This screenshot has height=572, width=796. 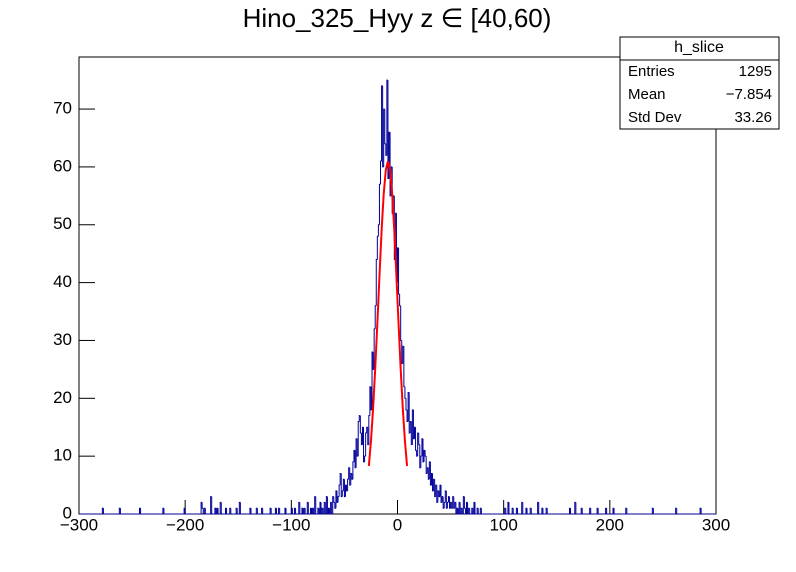 What do you see at coordinates (62, 223) in the screenshot?
I see `y-tick-label: 50` at bounding box center [62, 223].